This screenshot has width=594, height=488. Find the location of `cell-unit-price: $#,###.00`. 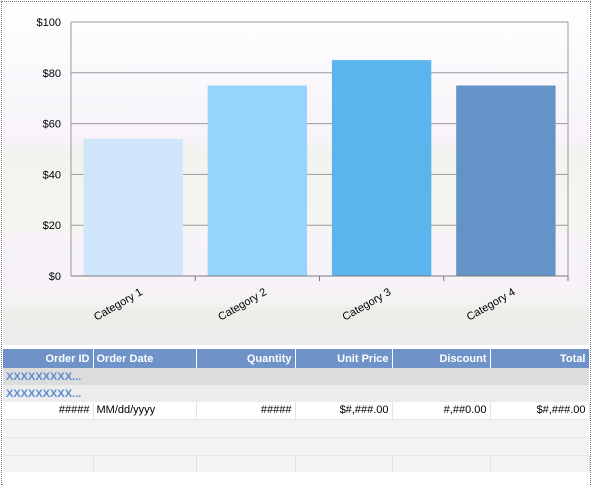

cell-unit-price: $#,###.00 is located at coordinates (344, 411).